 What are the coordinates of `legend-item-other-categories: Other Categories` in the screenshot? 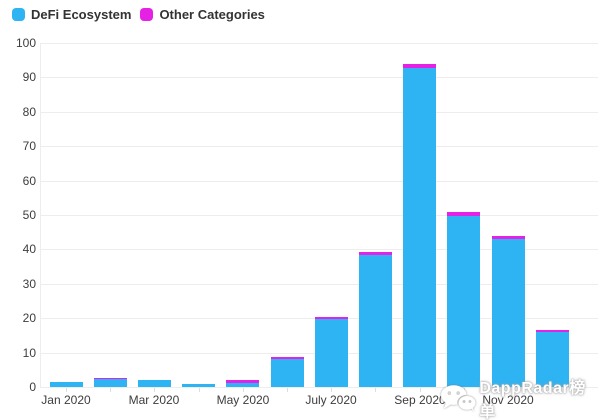 It's located at (202, 14).